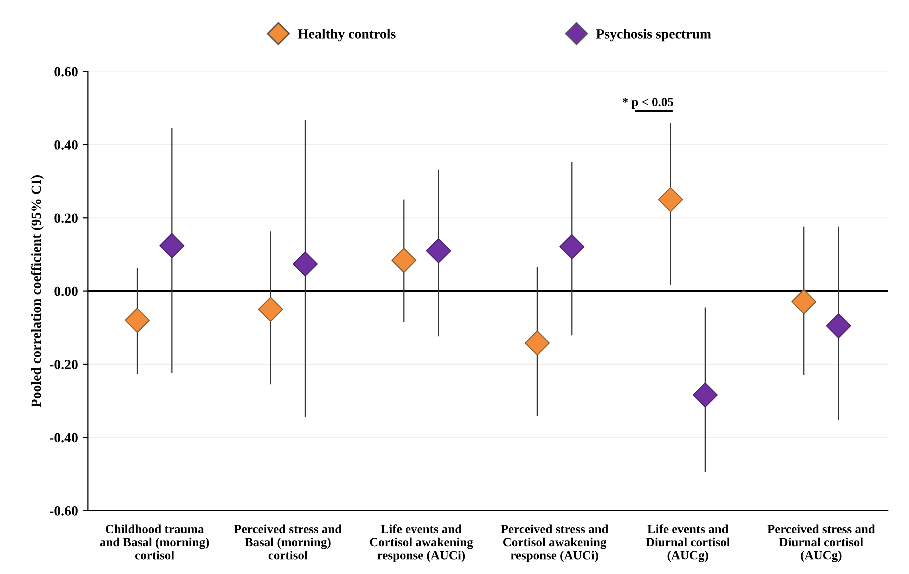 The height and width of the screenshot is (574, 909). What do you see at coordinates (66, 219) in the screenshot?
I see `y-tick-label: 0.20` at bounding box center [66, 219].